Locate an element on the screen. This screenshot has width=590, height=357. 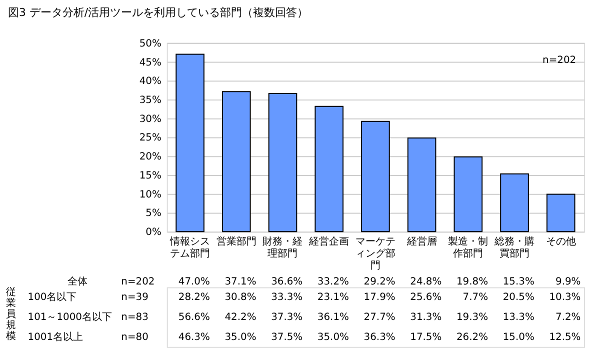
text: 33.3% is located at coordinates (287, 298).